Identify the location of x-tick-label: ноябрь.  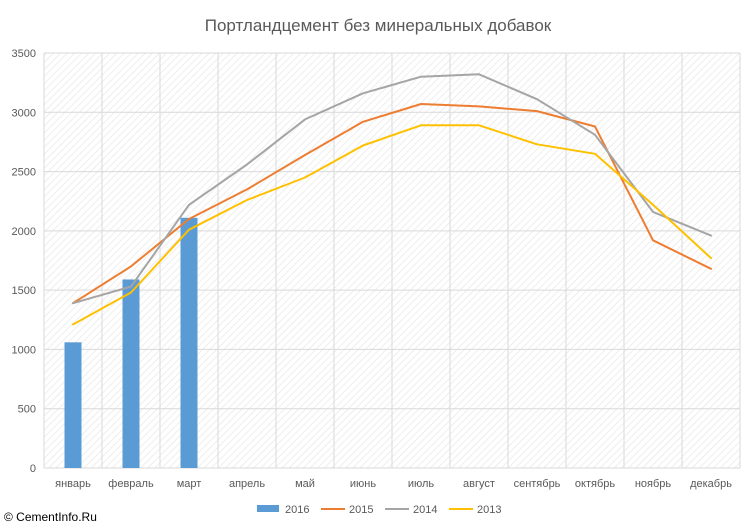
(653, 484).